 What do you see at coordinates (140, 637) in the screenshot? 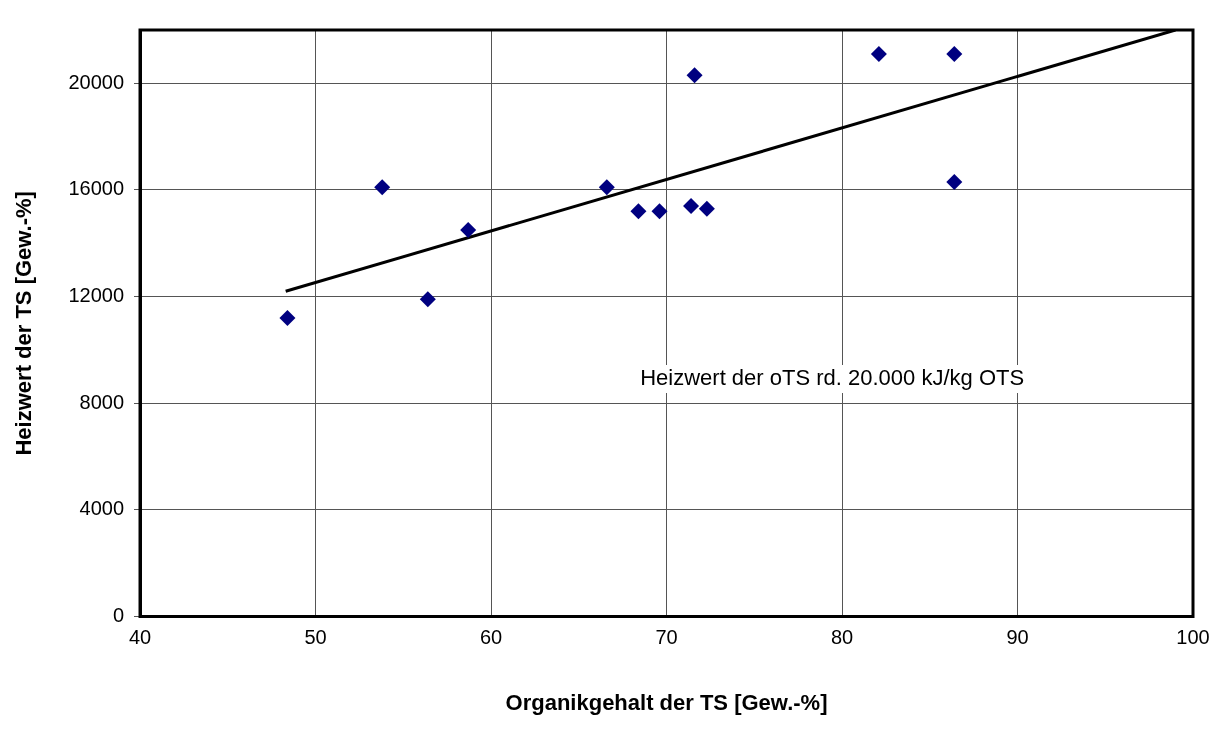
I see `x-tick-label: 40` at bounding box center [140, 637].